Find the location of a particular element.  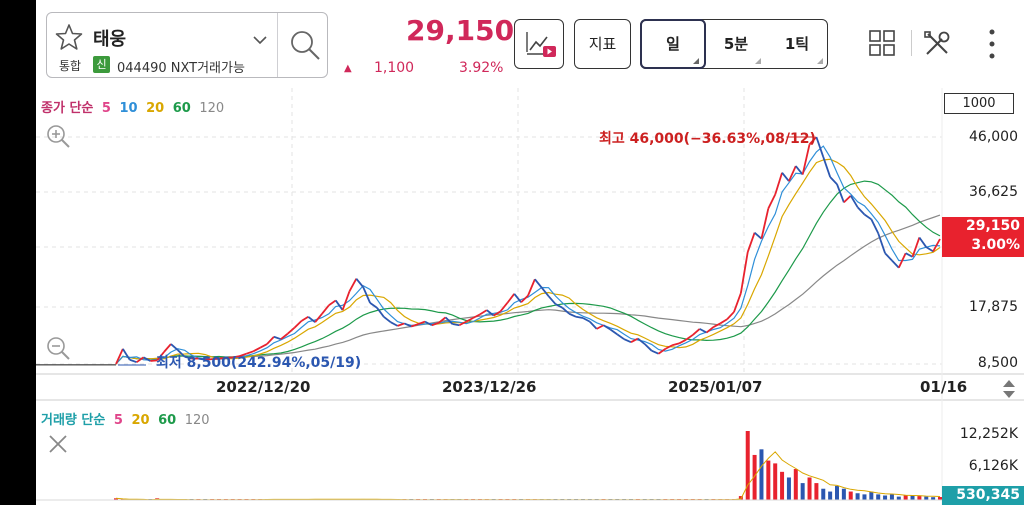

header-separator is located at coordinates (911, 43).